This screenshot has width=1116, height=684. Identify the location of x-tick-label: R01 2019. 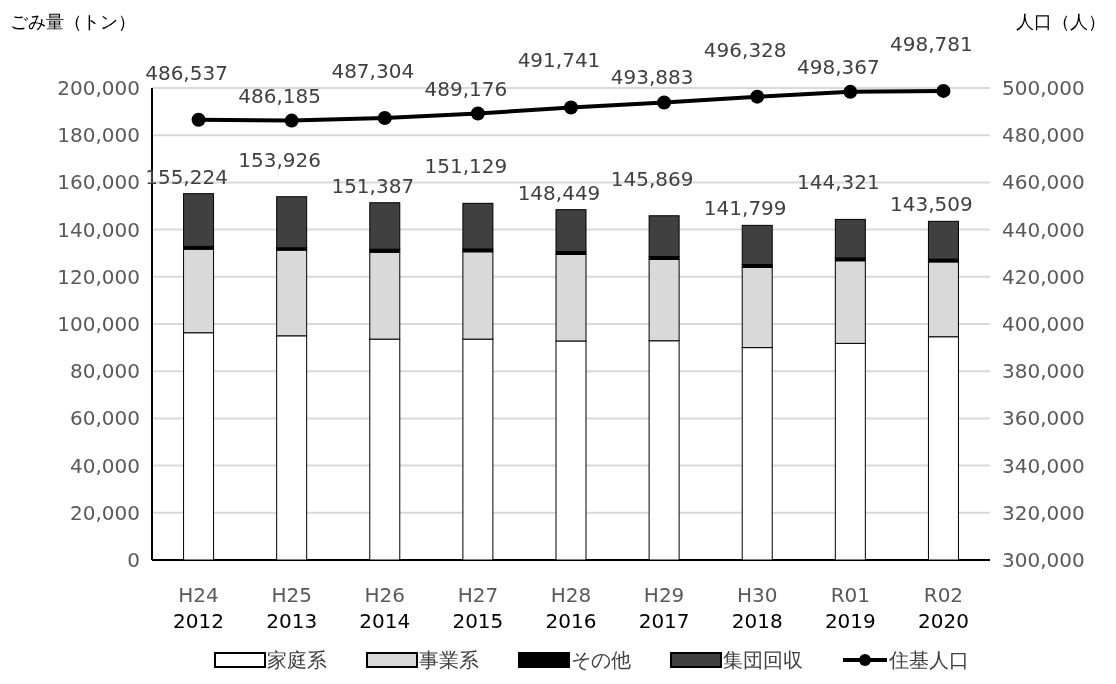
(850, 608).